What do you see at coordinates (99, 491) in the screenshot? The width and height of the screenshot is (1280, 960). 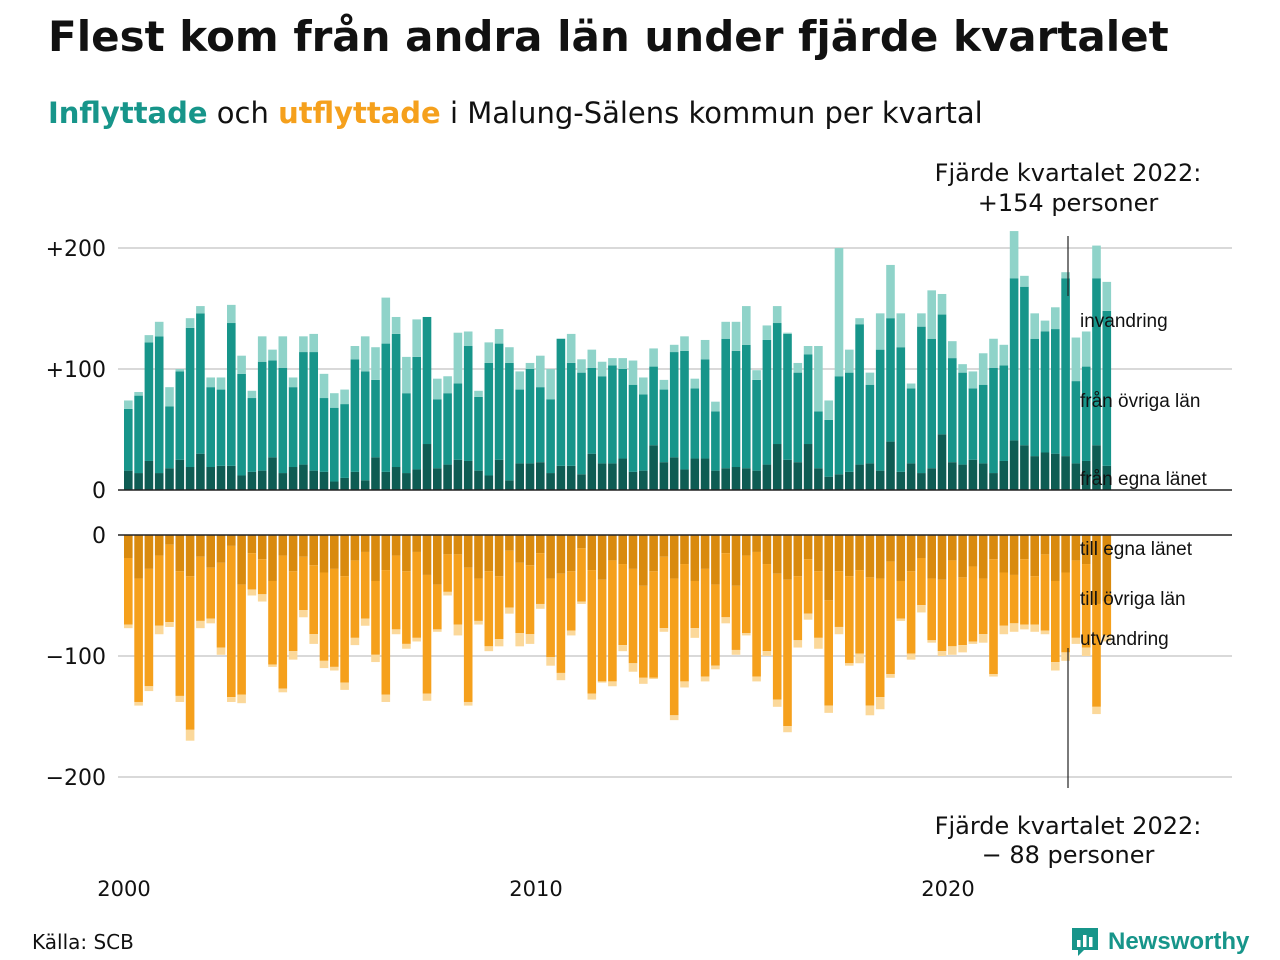 I see `y-tick-label: 0` at bounding box center [99, 491].